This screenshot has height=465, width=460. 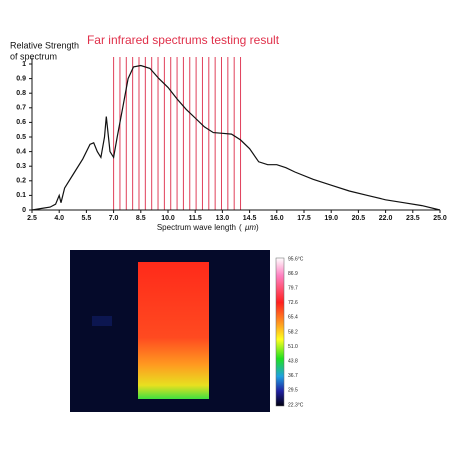 What do you see at coordinates (257, 227) in the screenshot?
I see `paren: )` at bounding box center [257, 227].